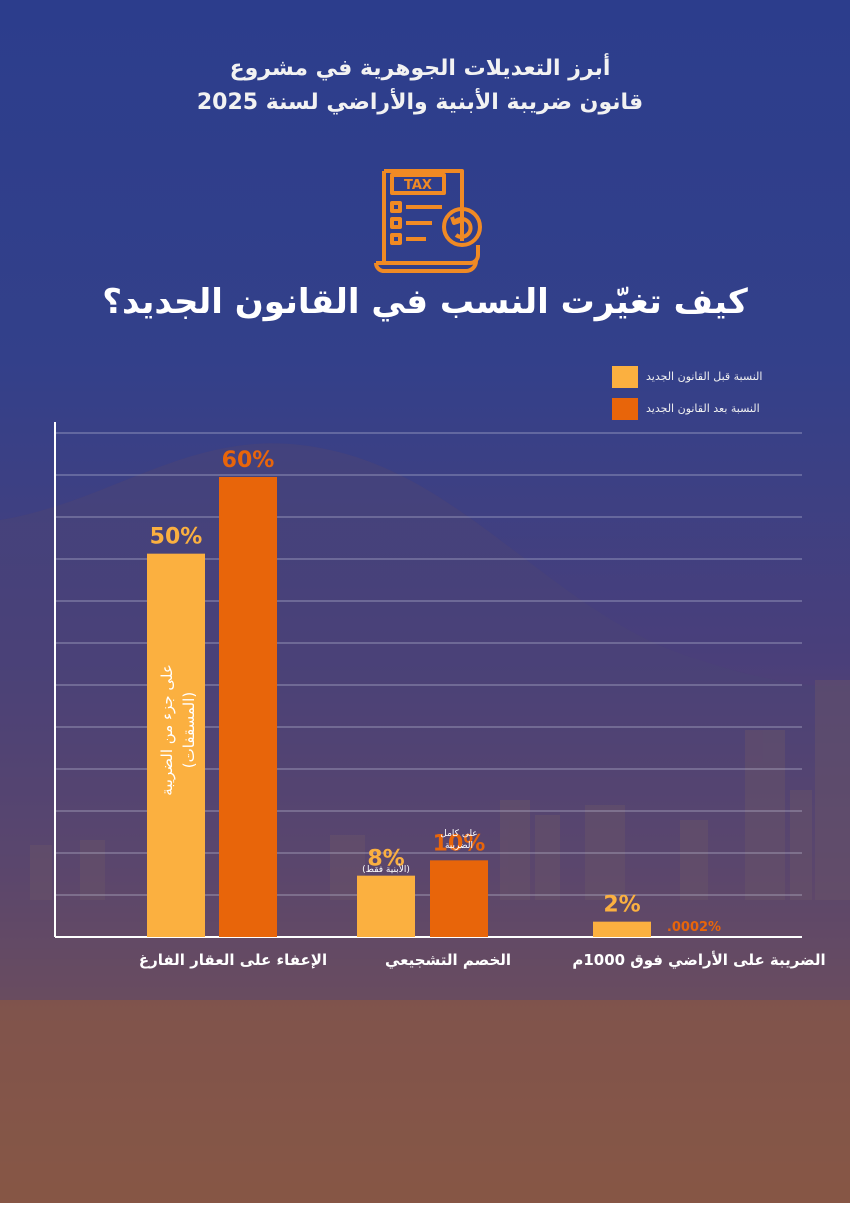 This screenshot has width=850, height=1207. What do you see at coordinates (621, 905) in the screenshot?
I see `data-label: 2%` at bounding box center [621, 905].